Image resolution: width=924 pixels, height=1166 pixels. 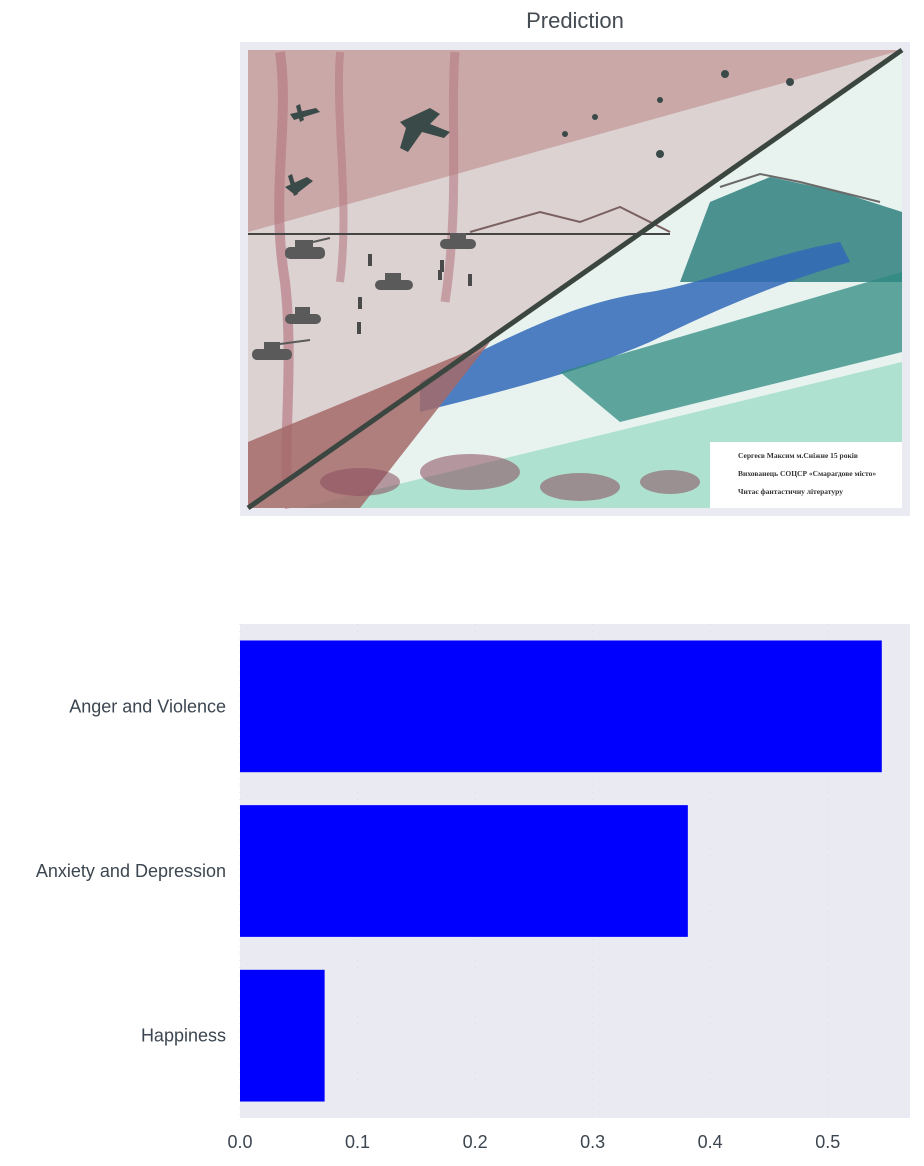 I want to click on caption-line-1: Сергеєв Максим м.Сніжне 15 років, so click(x=798, y=455).